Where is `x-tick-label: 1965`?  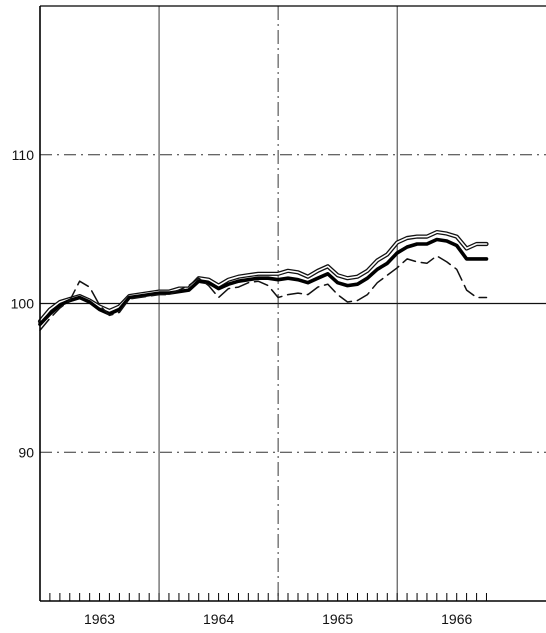
x-tick-label: 1965 is located at coordinates (337, 619).